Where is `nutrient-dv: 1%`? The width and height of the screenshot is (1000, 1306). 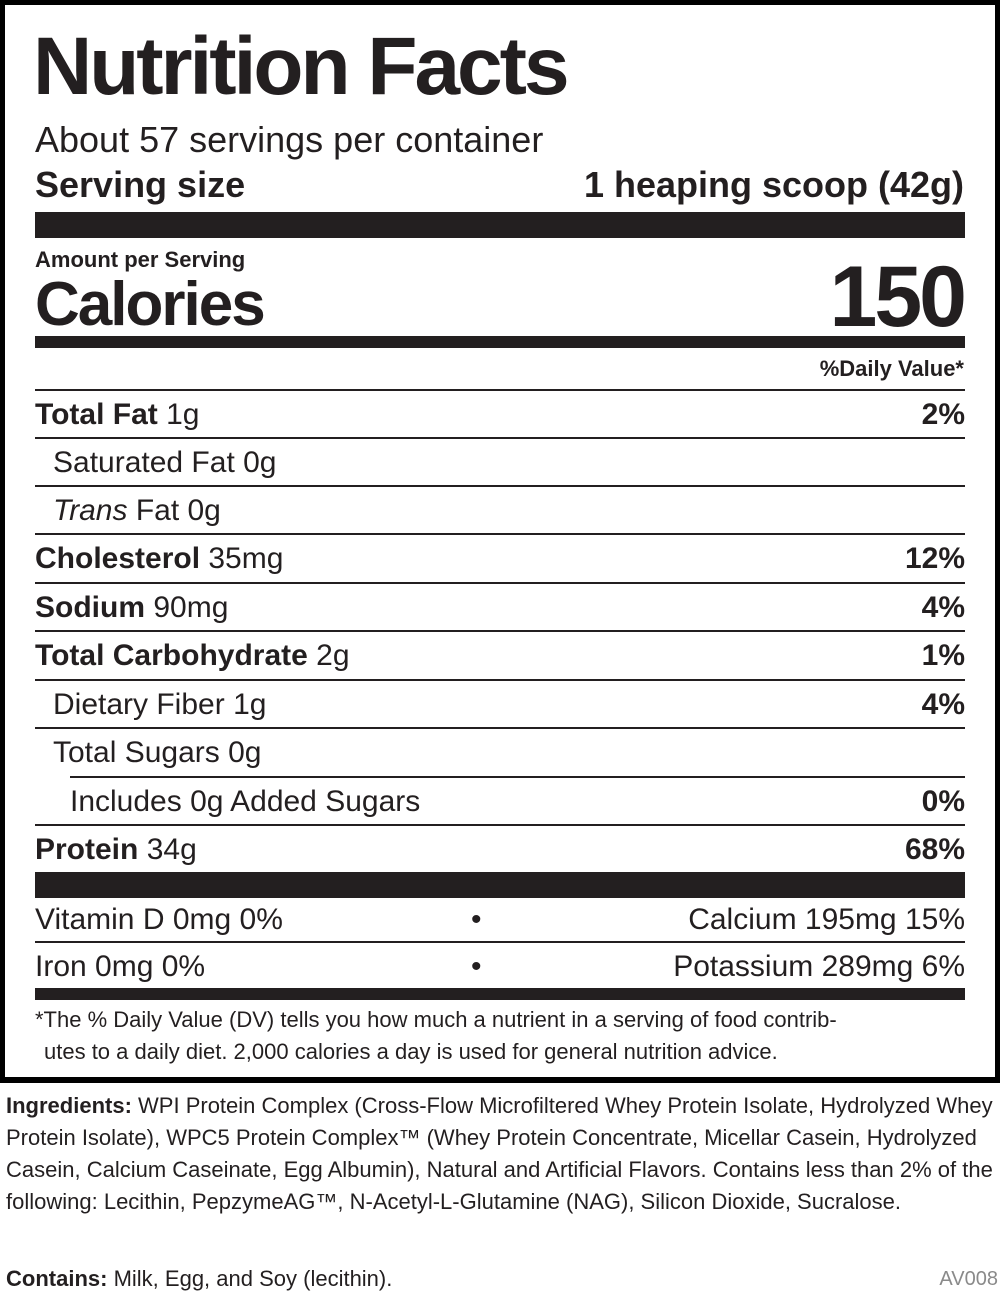
nutrient-dv: 1% is located at coordinates (943, 655).